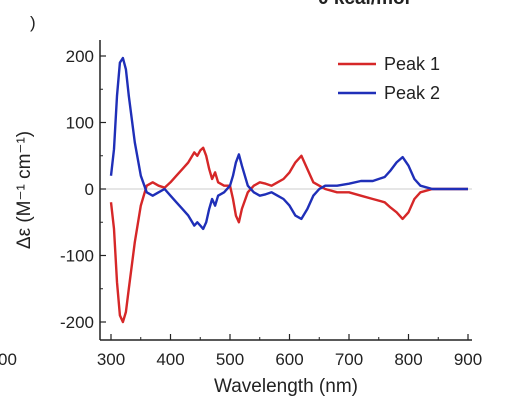 This screenshot has width=509, height=406. I want to click on x-tick-label: 300, so click(111, 359).